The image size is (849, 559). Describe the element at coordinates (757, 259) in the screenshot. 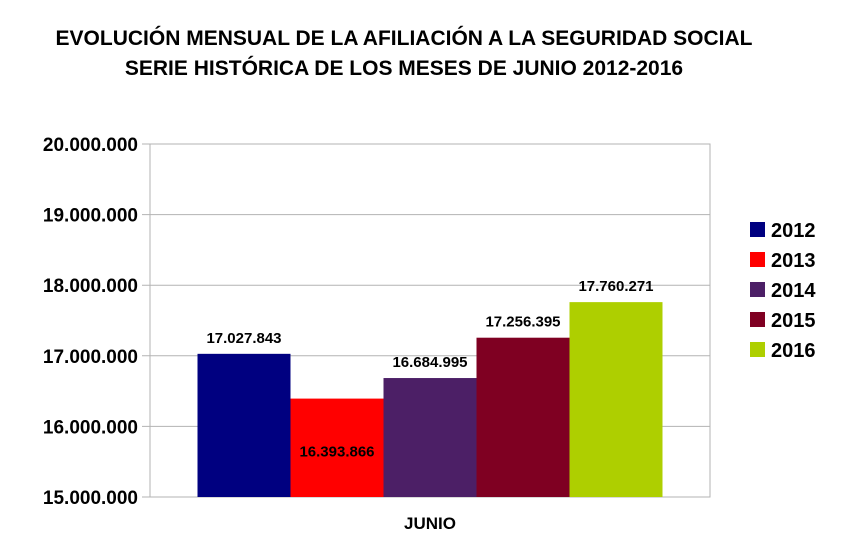

I see `legend-swatch-2013` at that location.